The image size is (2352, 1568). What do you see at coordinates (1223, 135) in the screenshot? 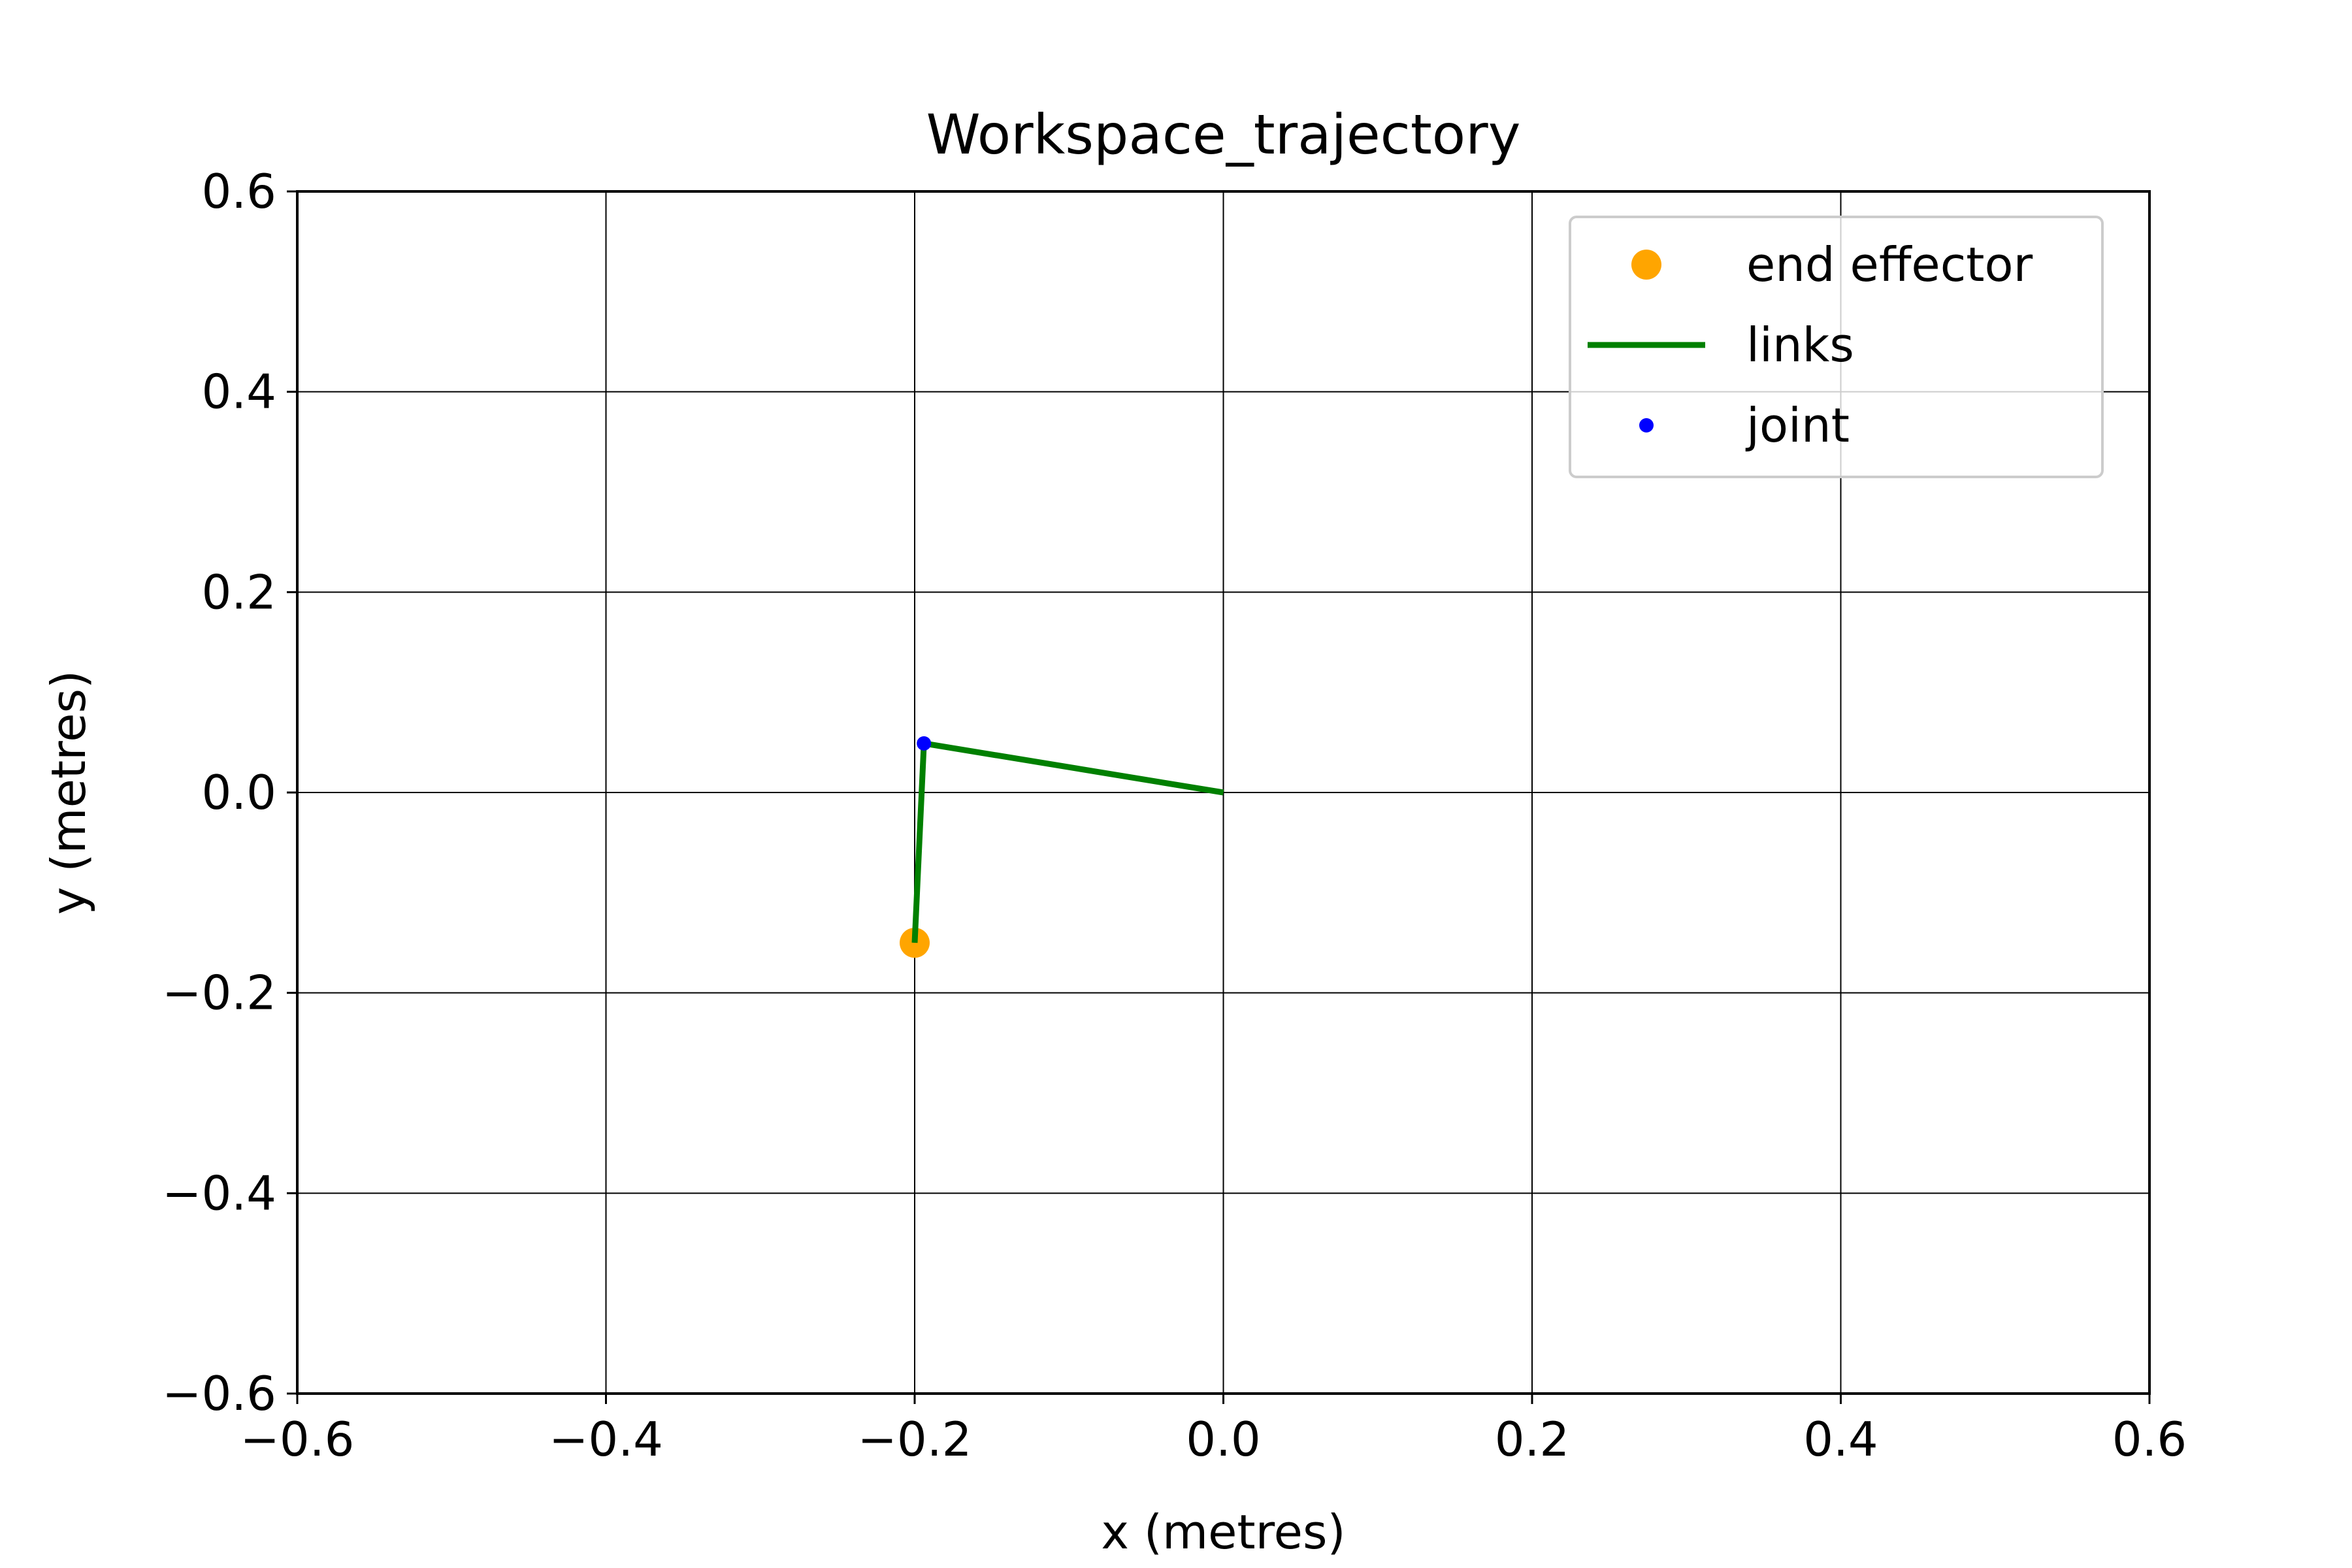
I see `chart-title: Workspace_trajectory` at bounding box center [1223, 135].